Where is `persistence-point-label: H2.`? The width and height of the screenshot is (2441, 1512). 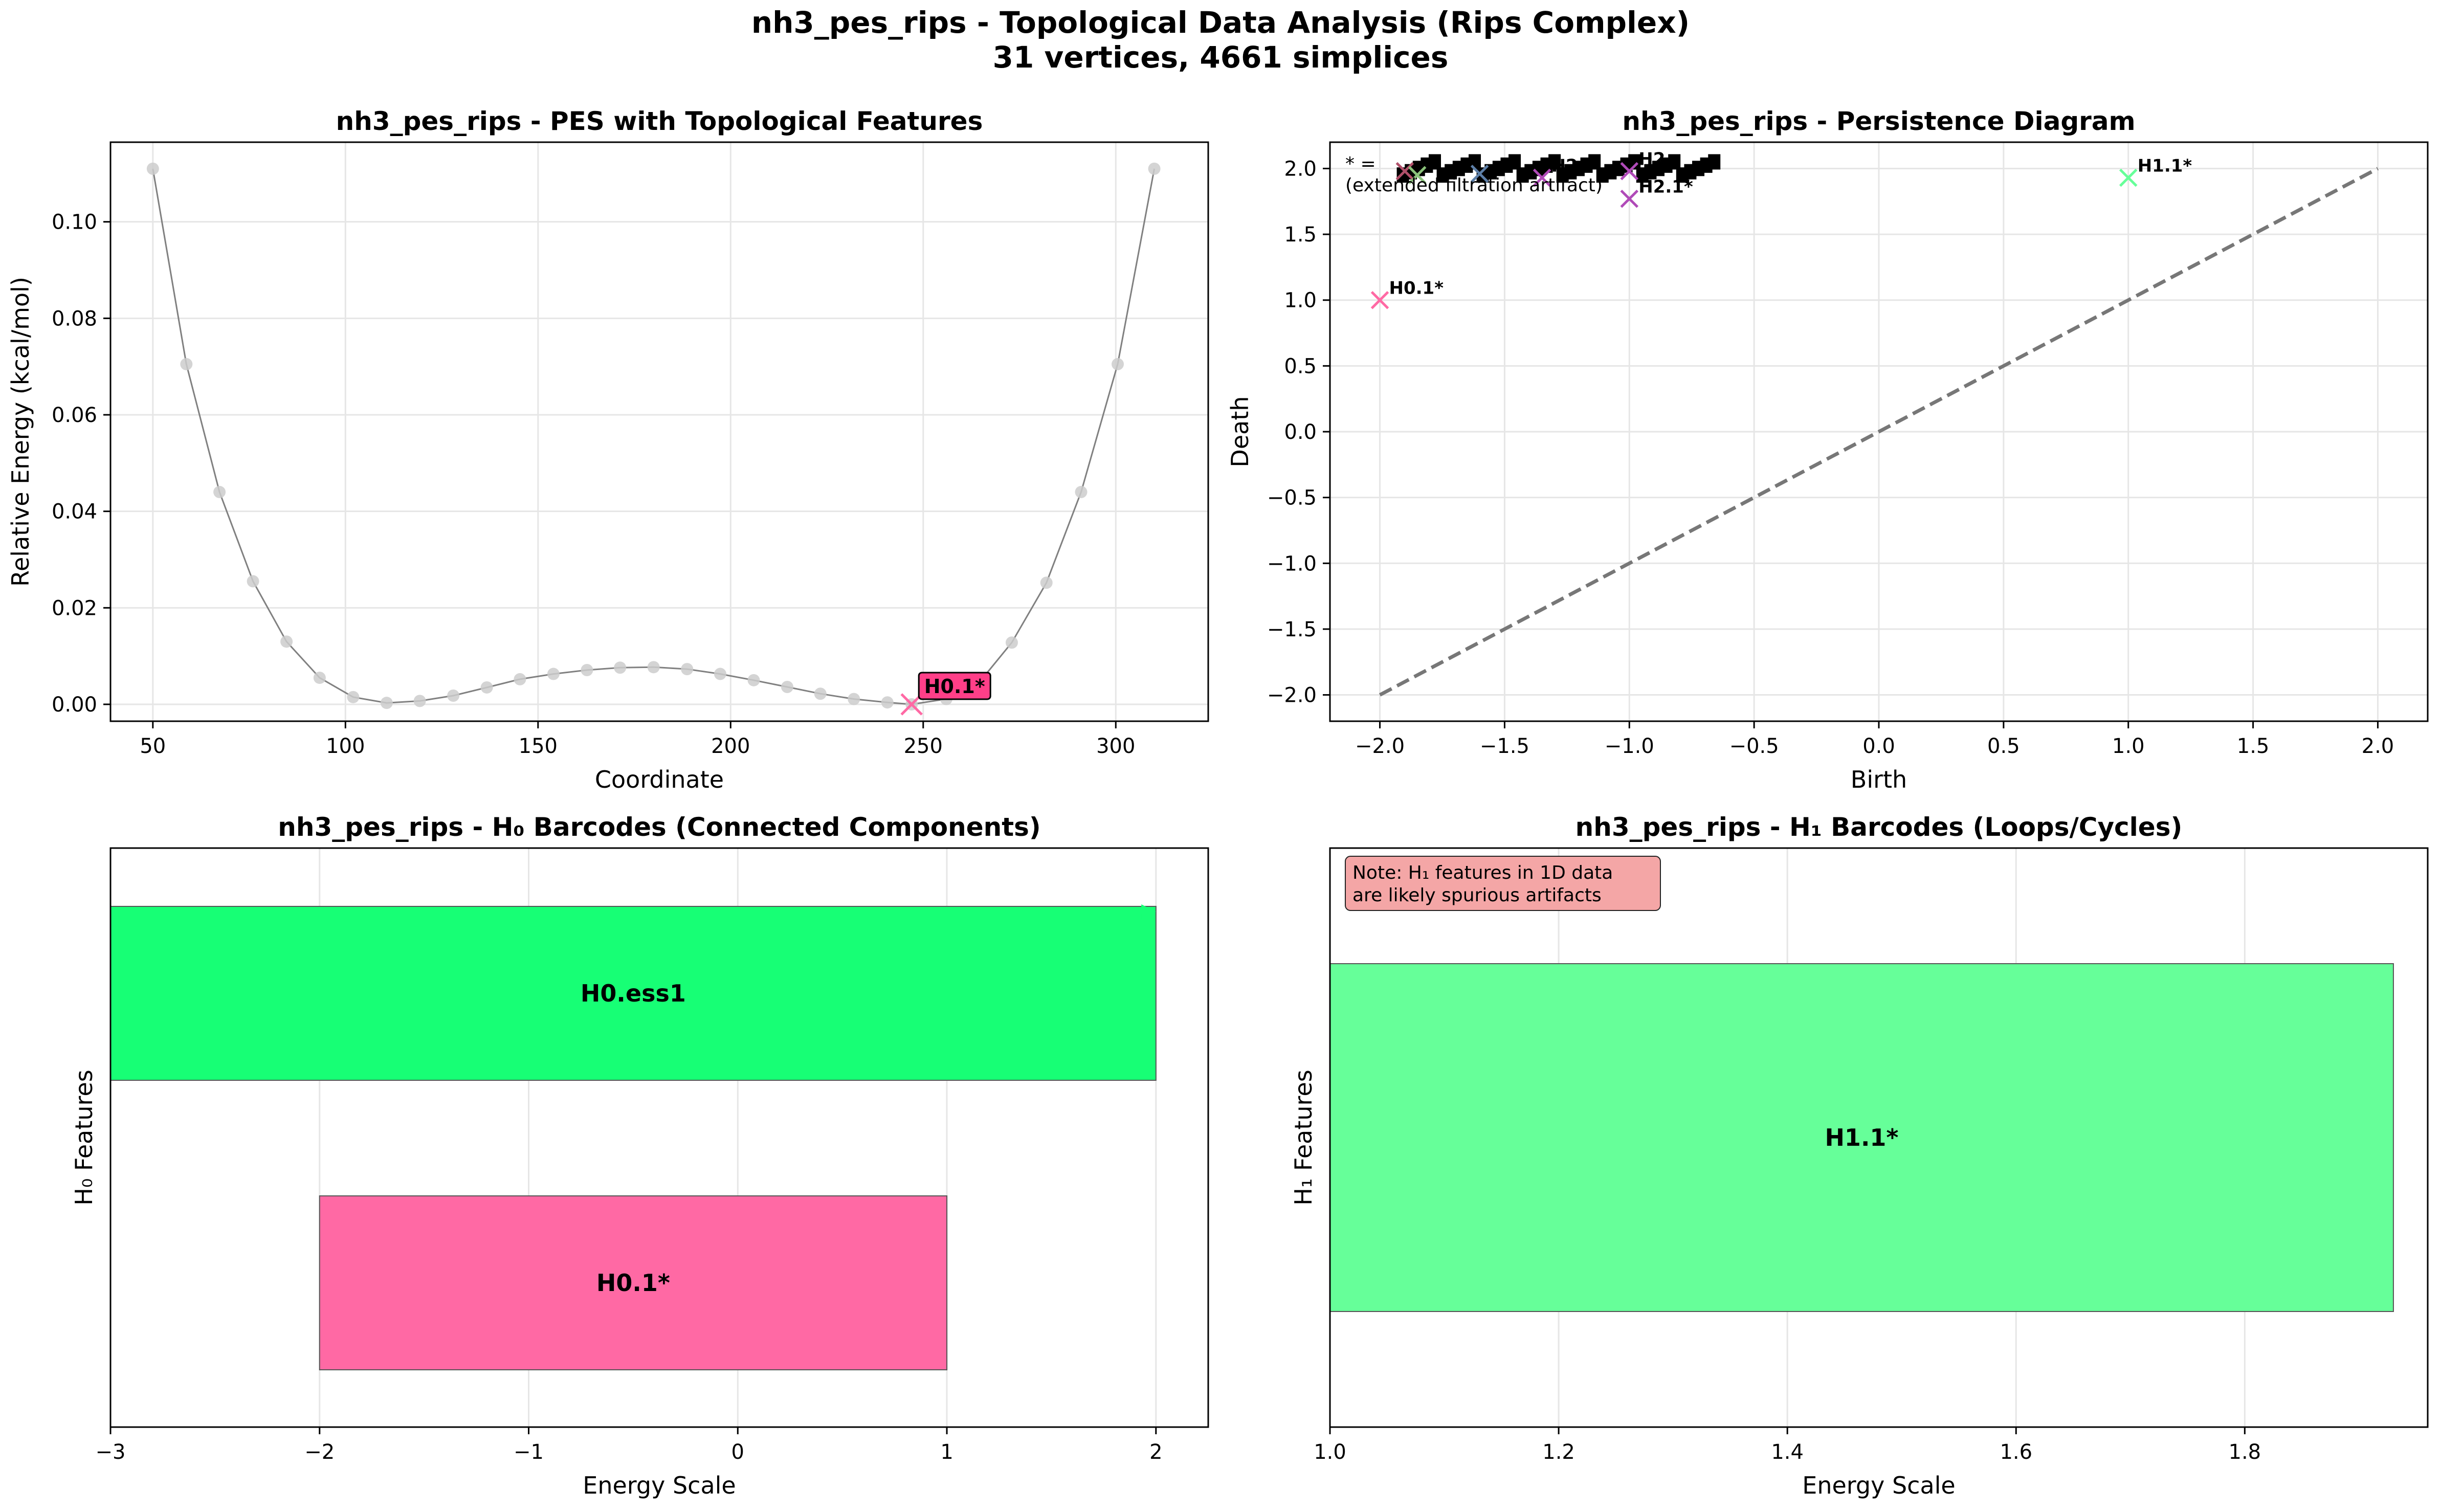
persistence-point-label: H2. is located at coordinates (1568, 165).